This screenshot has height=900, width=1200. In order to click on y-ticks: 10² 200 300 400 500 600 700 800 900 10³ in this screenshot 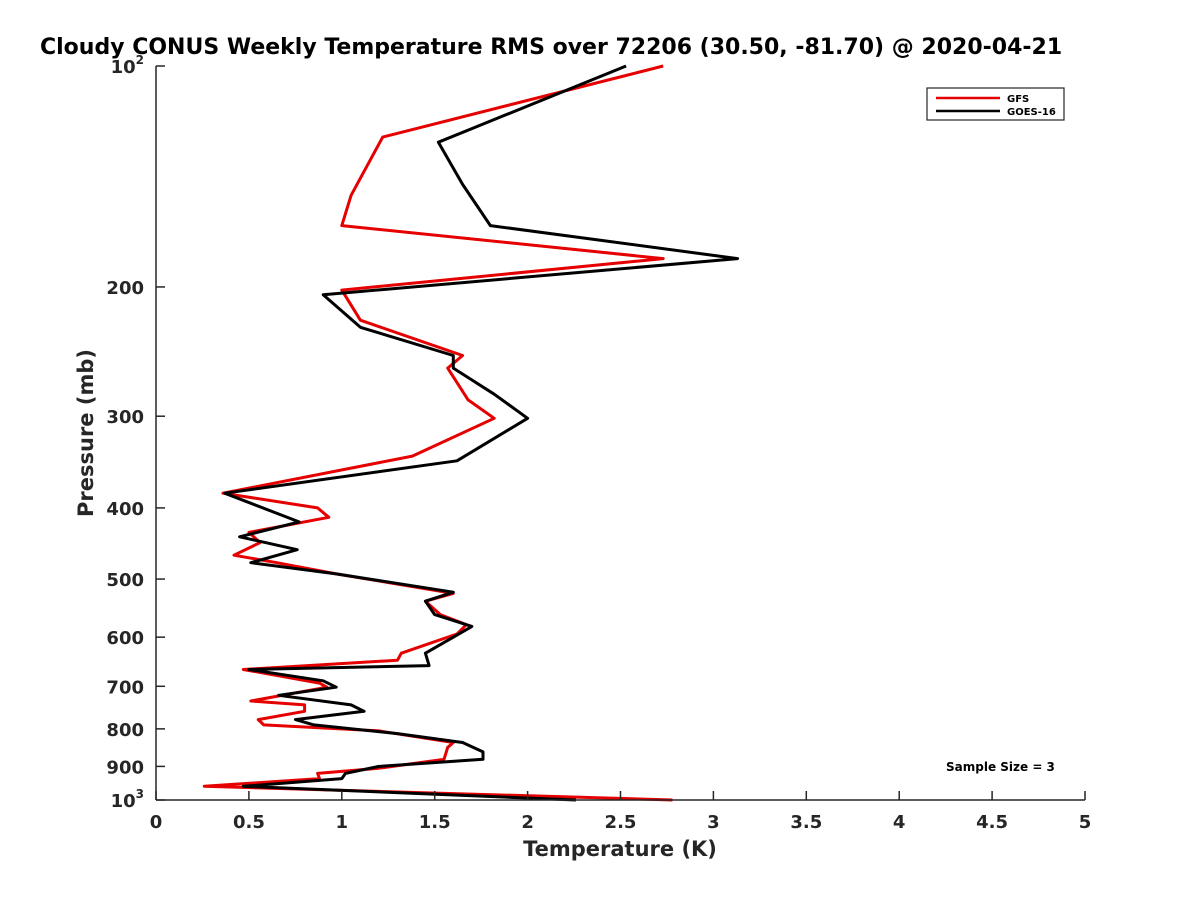, I will do `click(135, 432)`.